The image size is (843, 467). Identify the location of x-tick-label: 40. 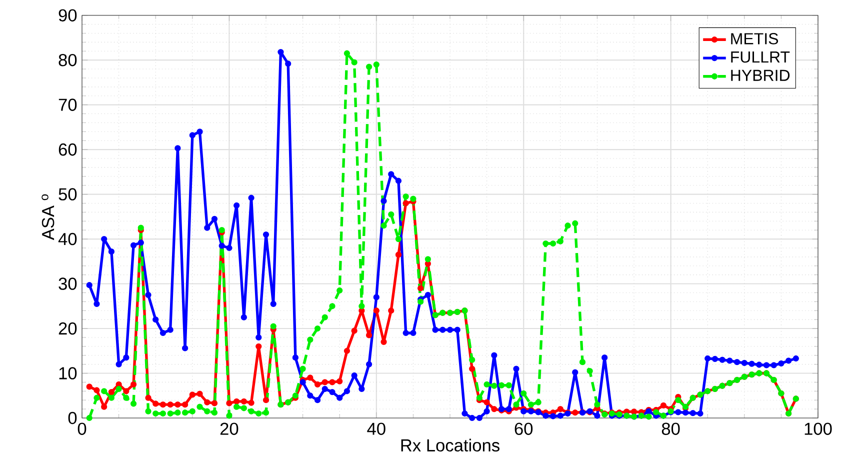
(376, 428).